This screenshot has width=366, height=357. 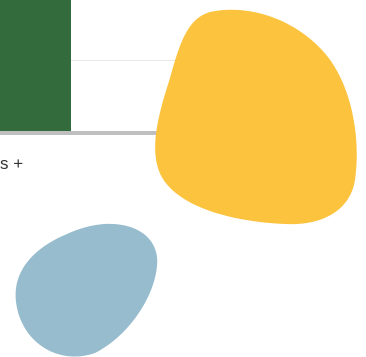 I want to click on green-rectangle, so click(x=35, y=66).